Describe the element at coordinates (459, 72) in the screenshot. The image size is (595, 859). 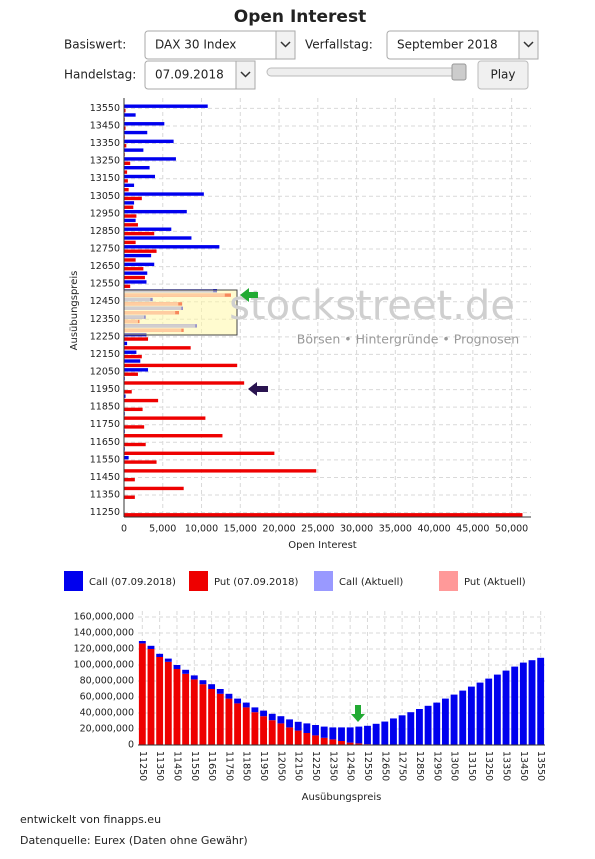
I see `slider-thumb` at that location.